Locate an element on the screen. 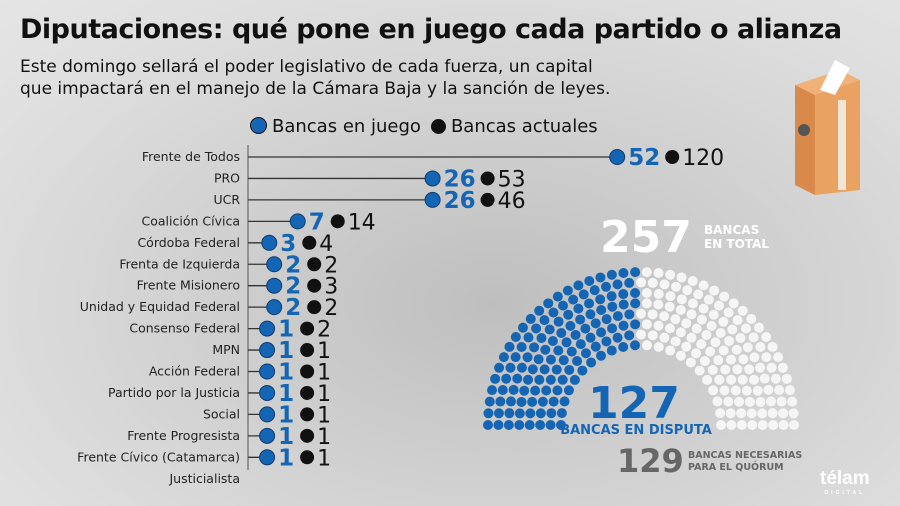 This screenshot has height=506, width=900. category-label: Frente Misionero is located at coordinates (188, 285).